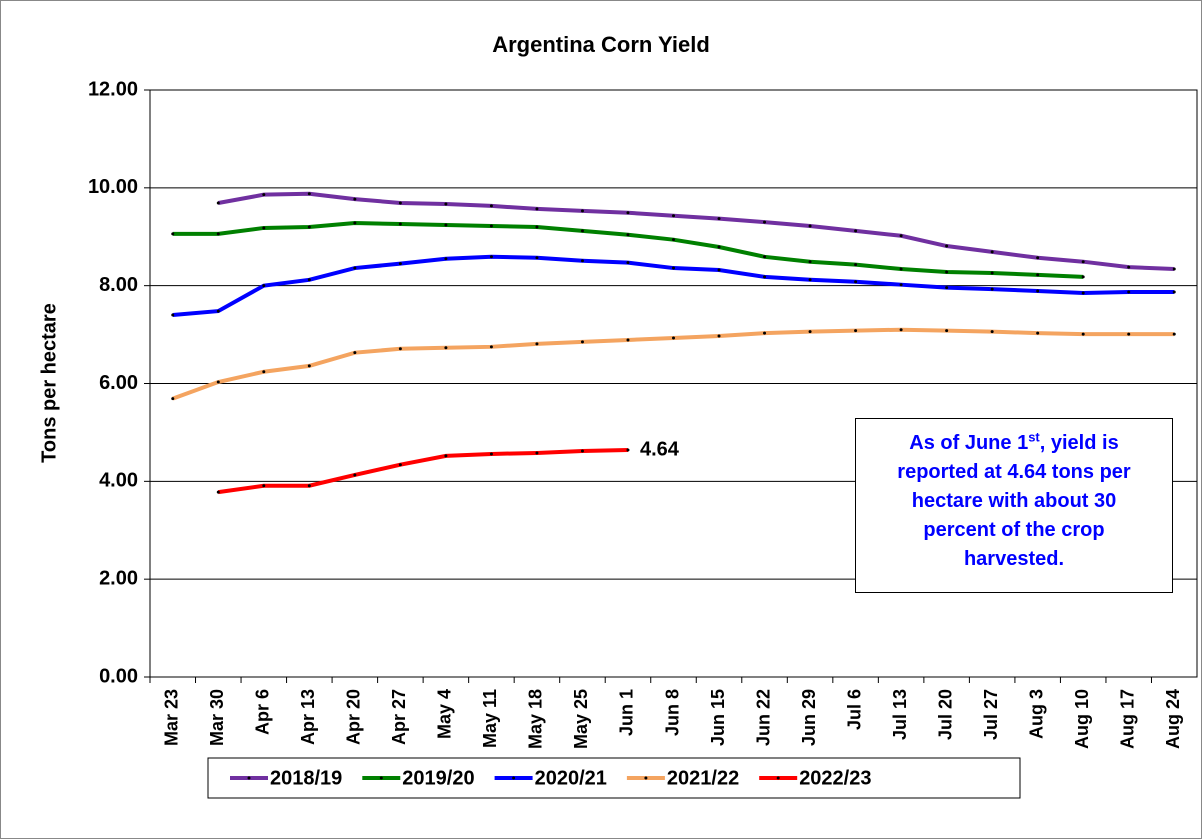  I want to click on y-tick-label: 0.00, so click(118, 676).